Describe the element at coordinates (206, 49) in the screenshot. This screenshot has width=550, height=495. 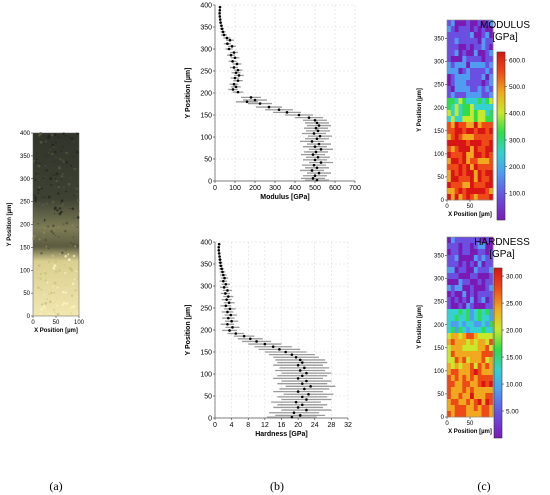
I see `y-tick-label: 300` at that location.